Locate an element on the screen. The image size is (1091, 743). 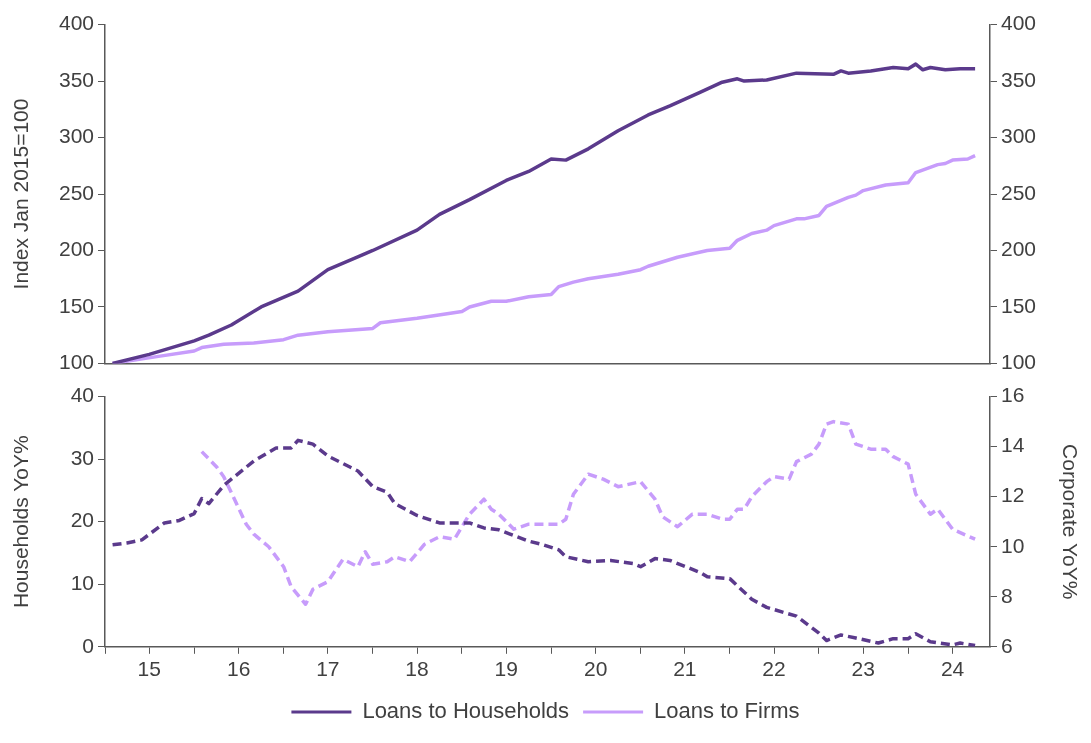
y-tick-label: 200 is located at coordinates (76, 249).